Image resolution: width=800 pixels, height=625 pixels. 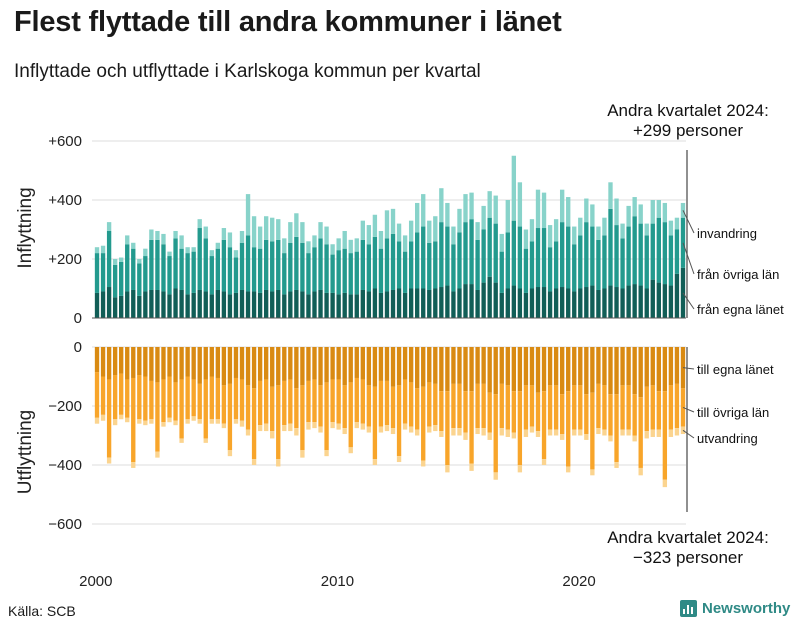 What do you see at coordinates (187, 306) in the screenshot?
I see `bar-in-egna-2003K4` at bounding box center [187, 306].